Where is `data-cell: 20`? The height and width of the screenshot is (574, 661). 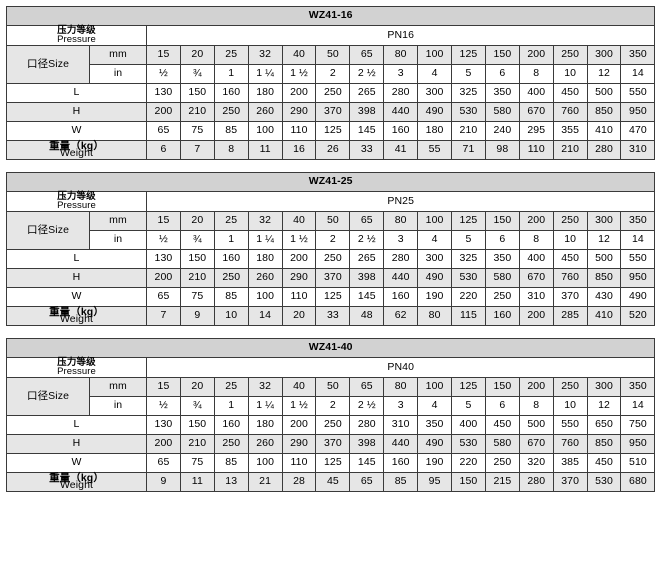 data-cell: 20 is located at coordinates (299, 315).